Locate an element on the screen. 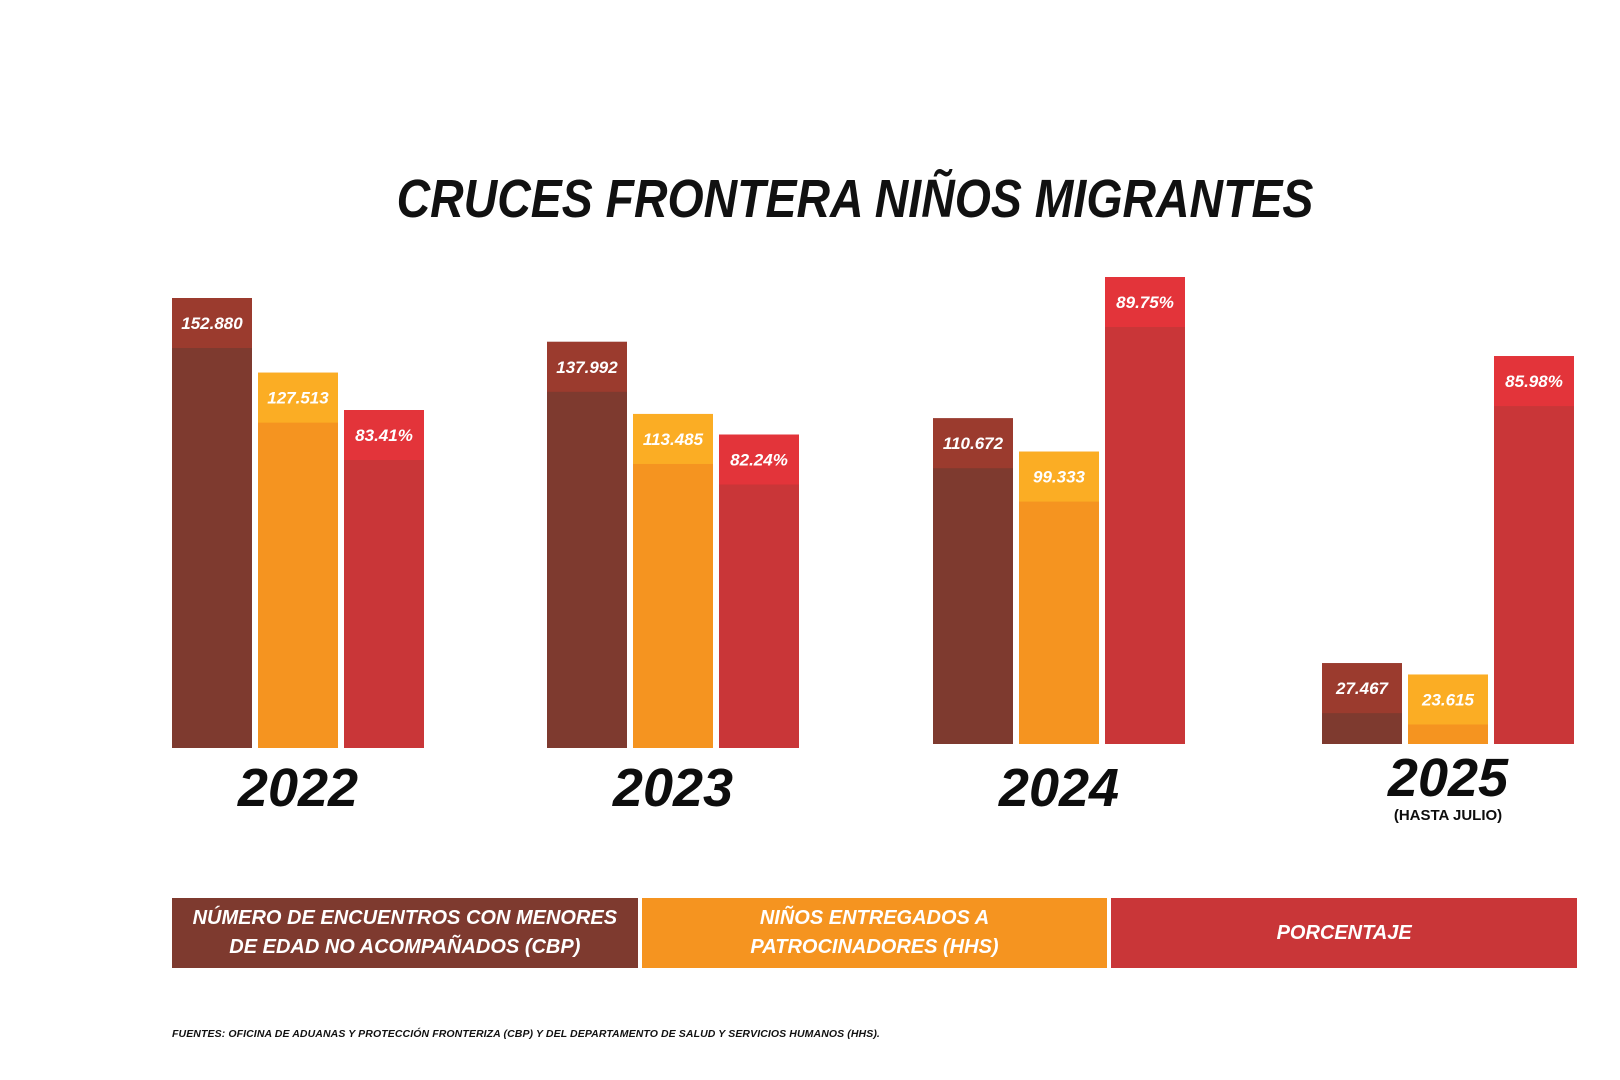 The height and width of the screenshot is (1080, 1620). data-label: 137.992 is located at coordinates (587, 367).